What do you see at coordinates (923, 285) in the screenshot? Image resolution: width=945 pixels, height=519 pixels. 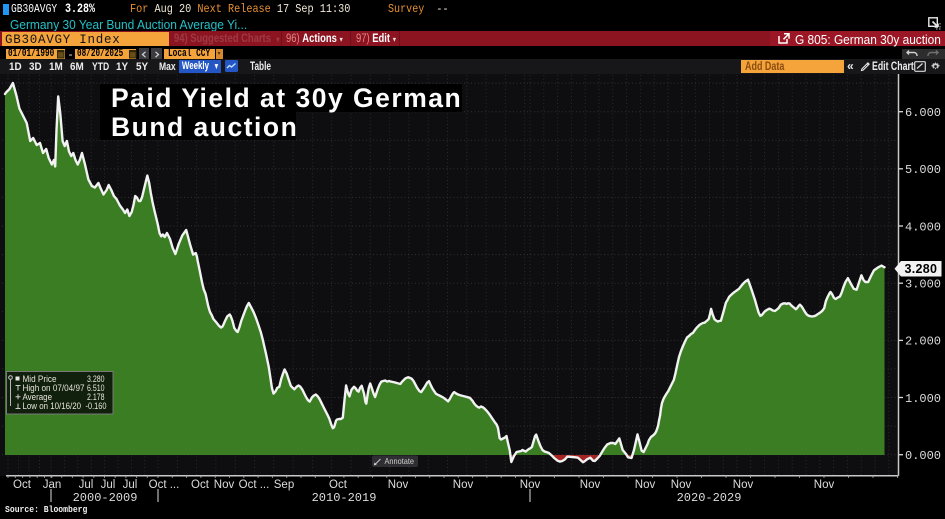 I see `svg-text: 3.000` at bounding box center [923, 285].